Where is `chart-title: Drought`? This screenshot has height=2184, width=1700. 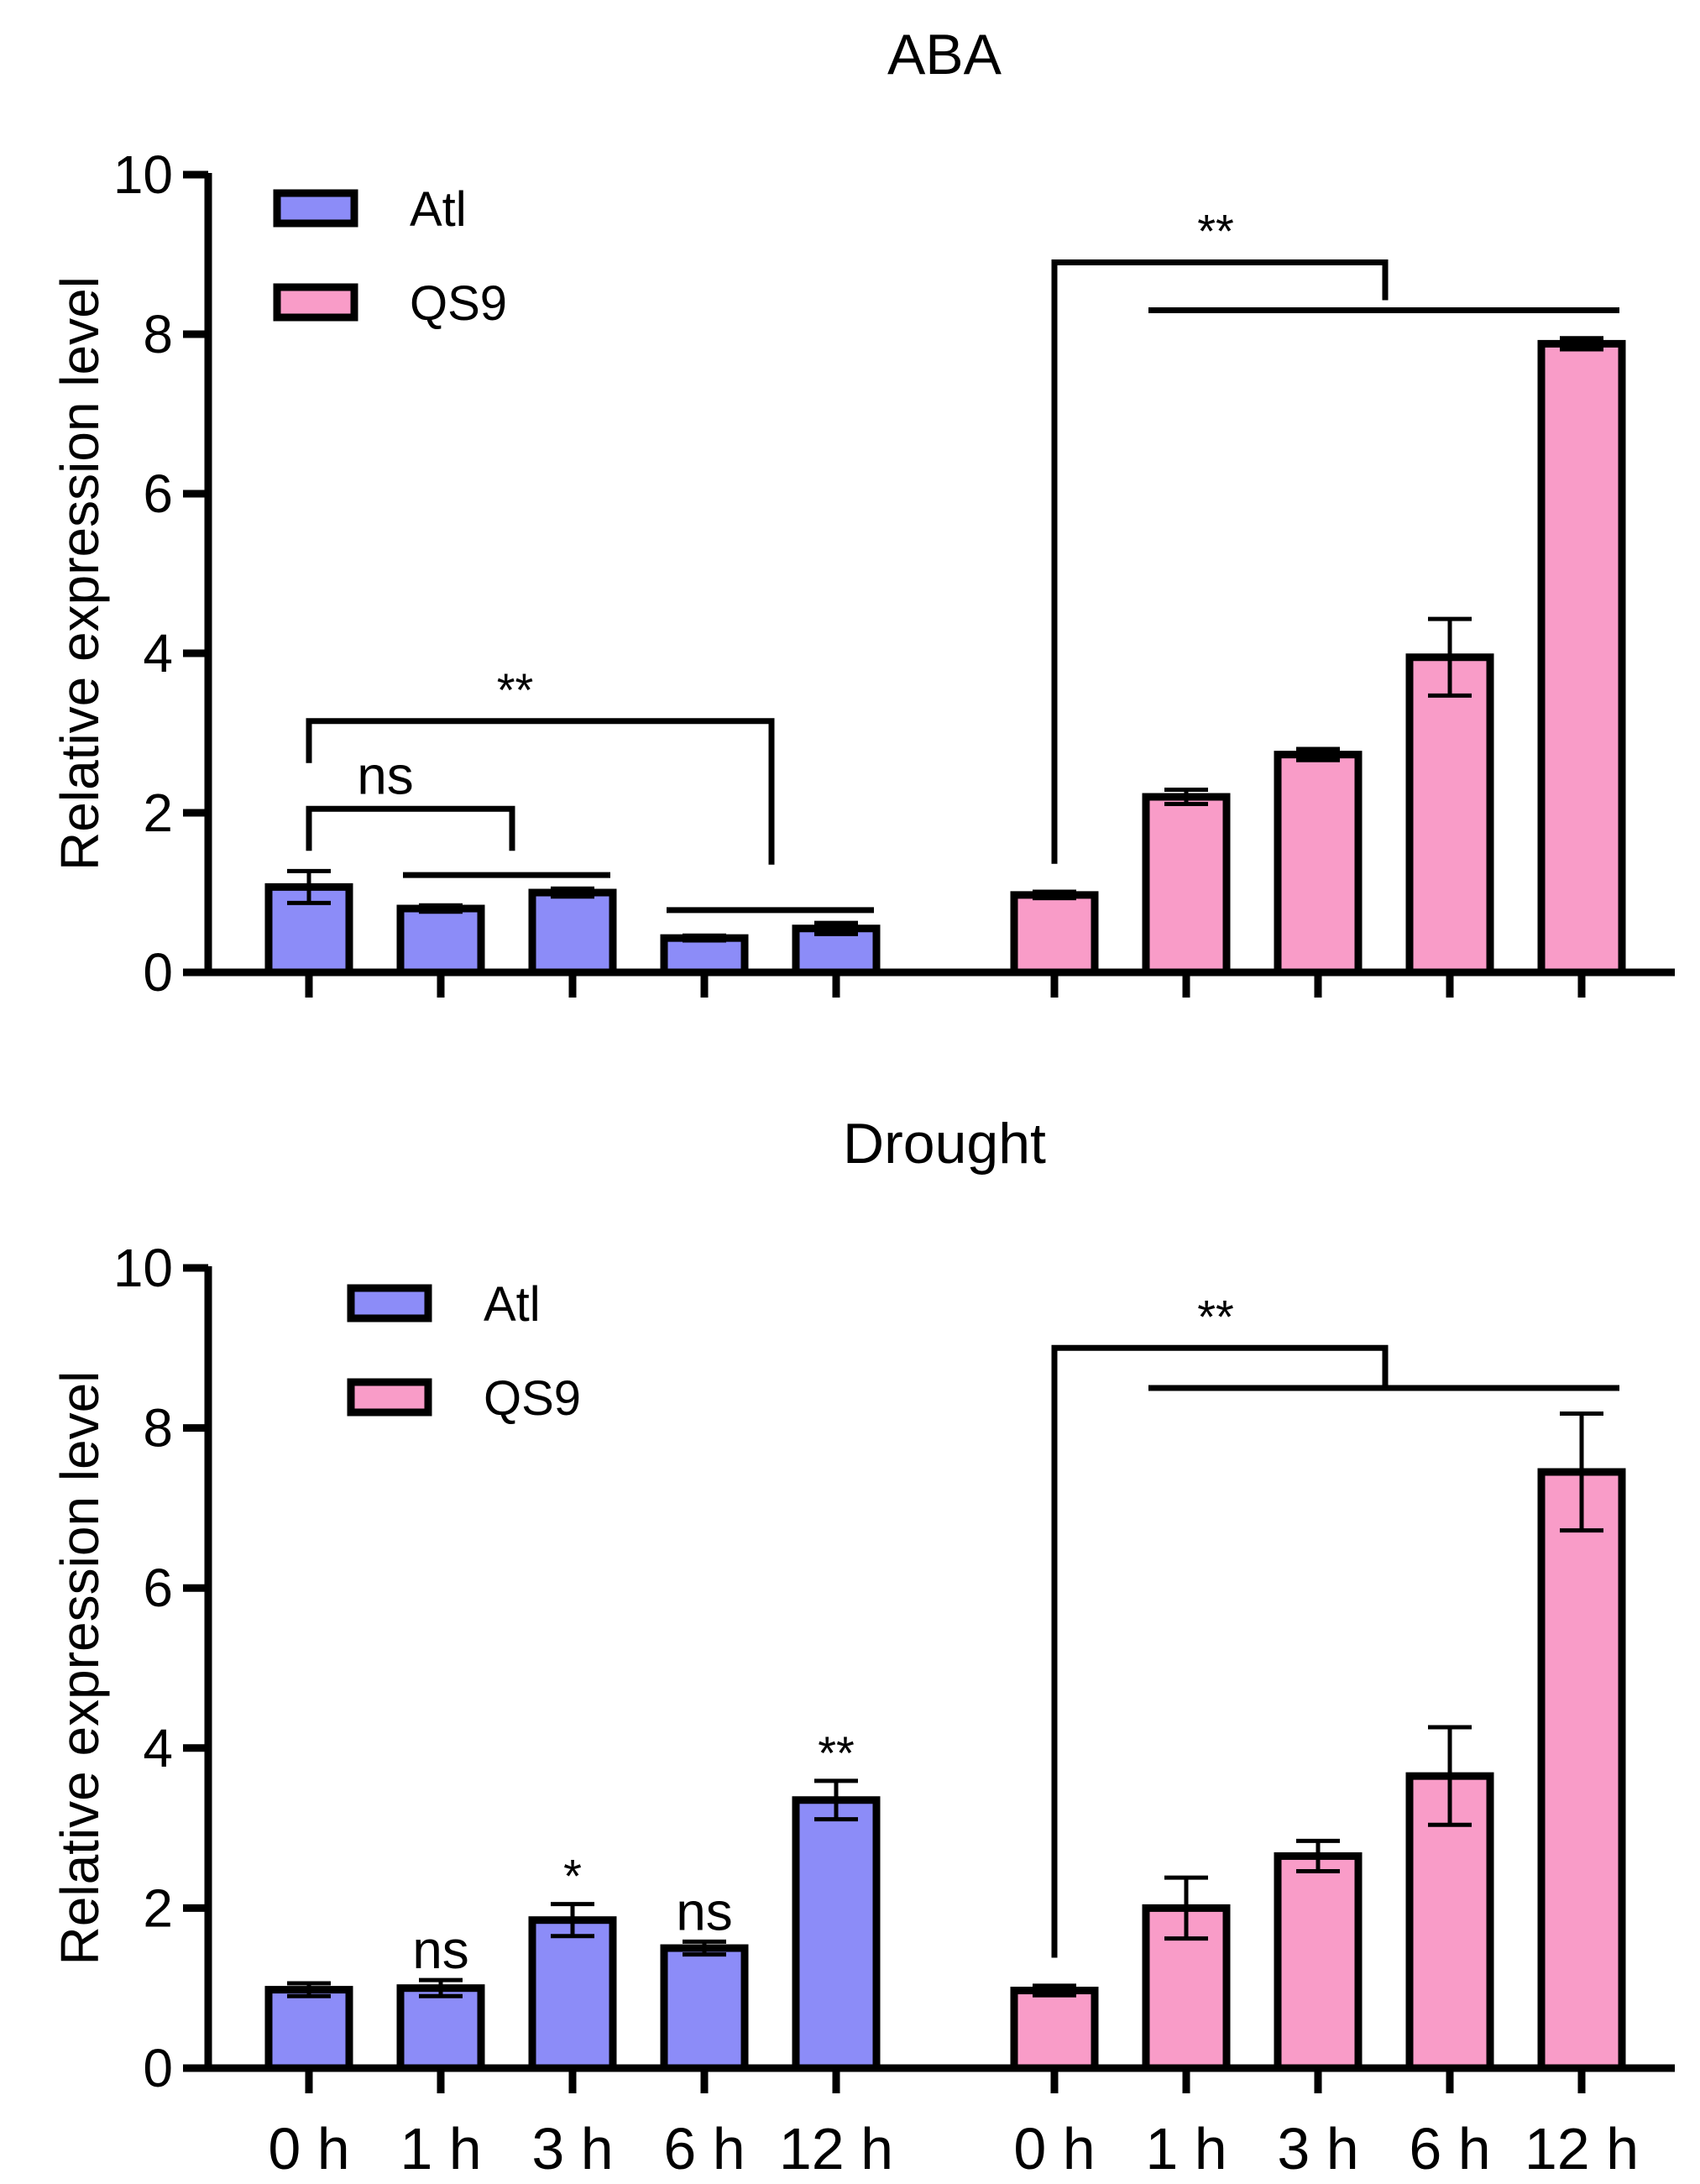
chart-title: Drought is located at coordinates (944, 1144).